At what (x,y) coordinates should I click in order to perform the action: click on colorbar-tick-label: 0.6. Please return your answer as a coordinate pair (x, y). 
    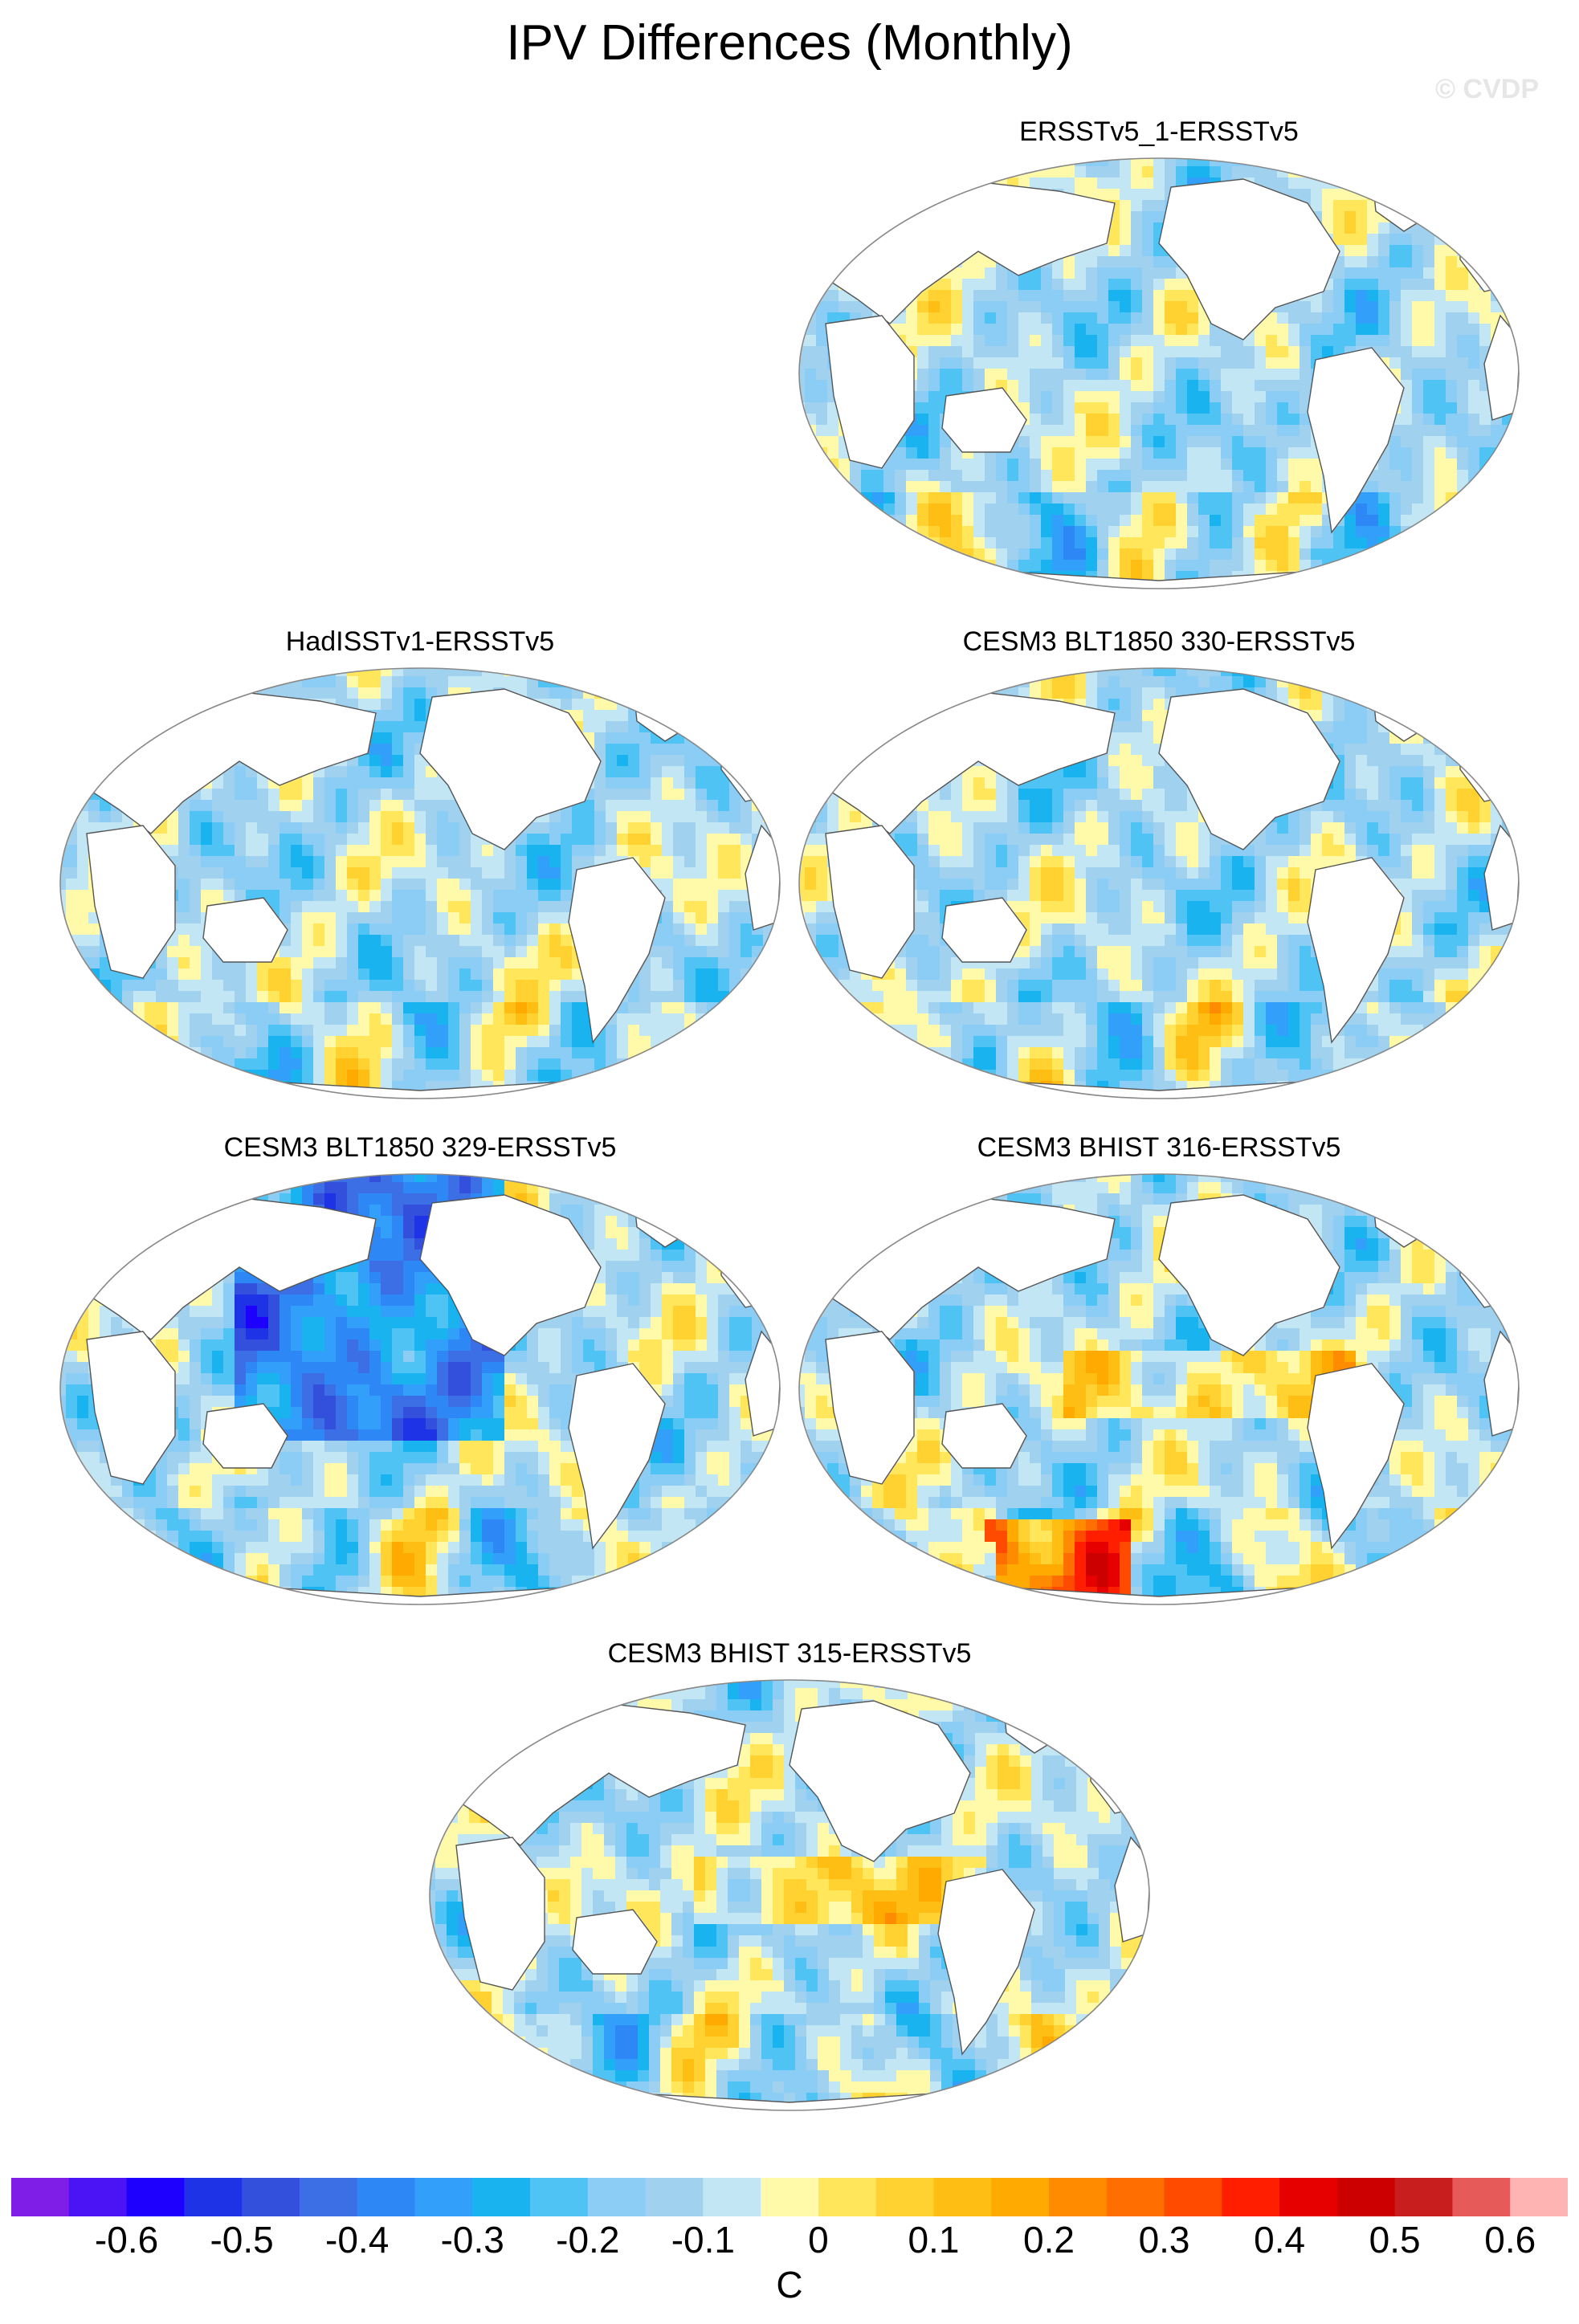
    Looking at the image, I should click on (1510, 2240).